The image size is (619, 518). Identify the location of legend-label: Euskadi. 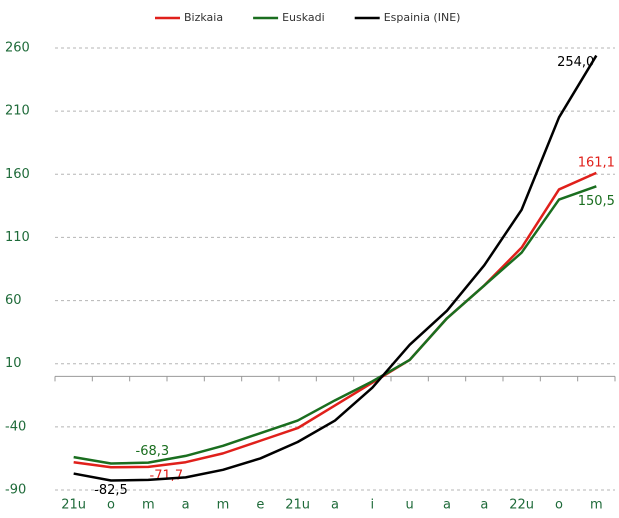
(303, 17).